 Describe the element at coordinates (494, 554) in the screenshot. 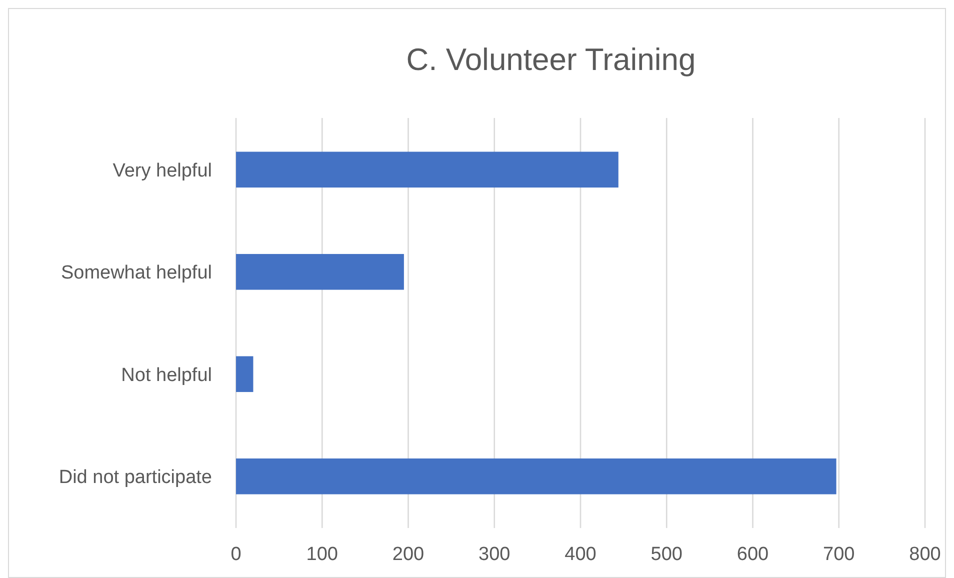

I see `x-tick-label: 300` at that location.